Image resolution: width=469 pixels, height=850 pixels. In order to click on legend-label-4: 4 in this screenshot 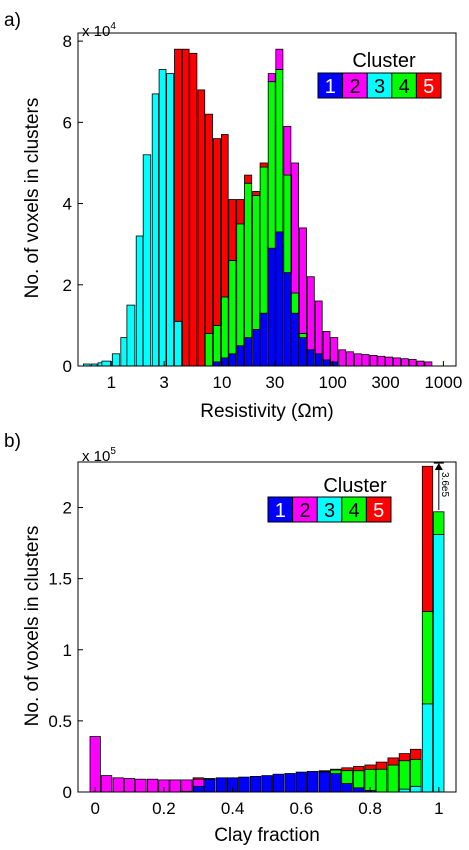, I will do `click(404, 87)`.